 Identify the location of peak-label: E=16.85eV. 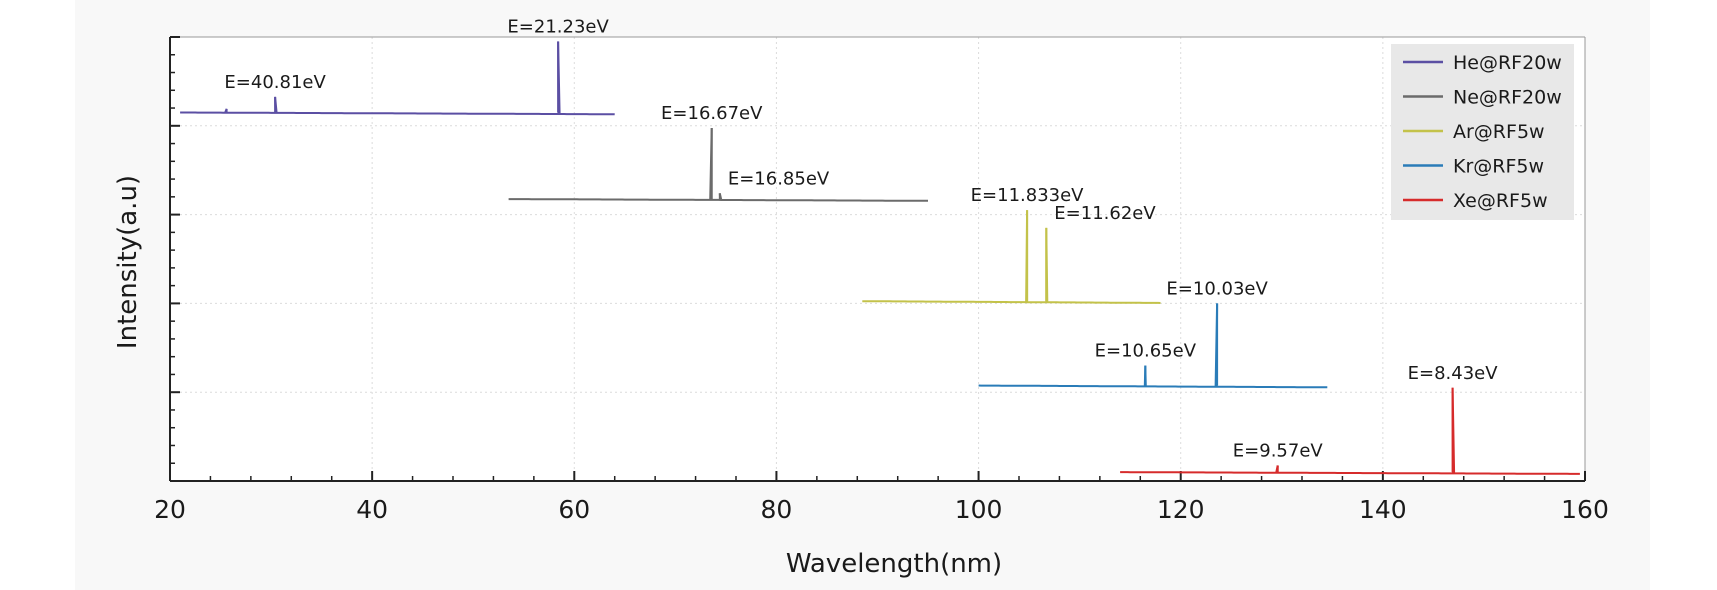
(779, 178).